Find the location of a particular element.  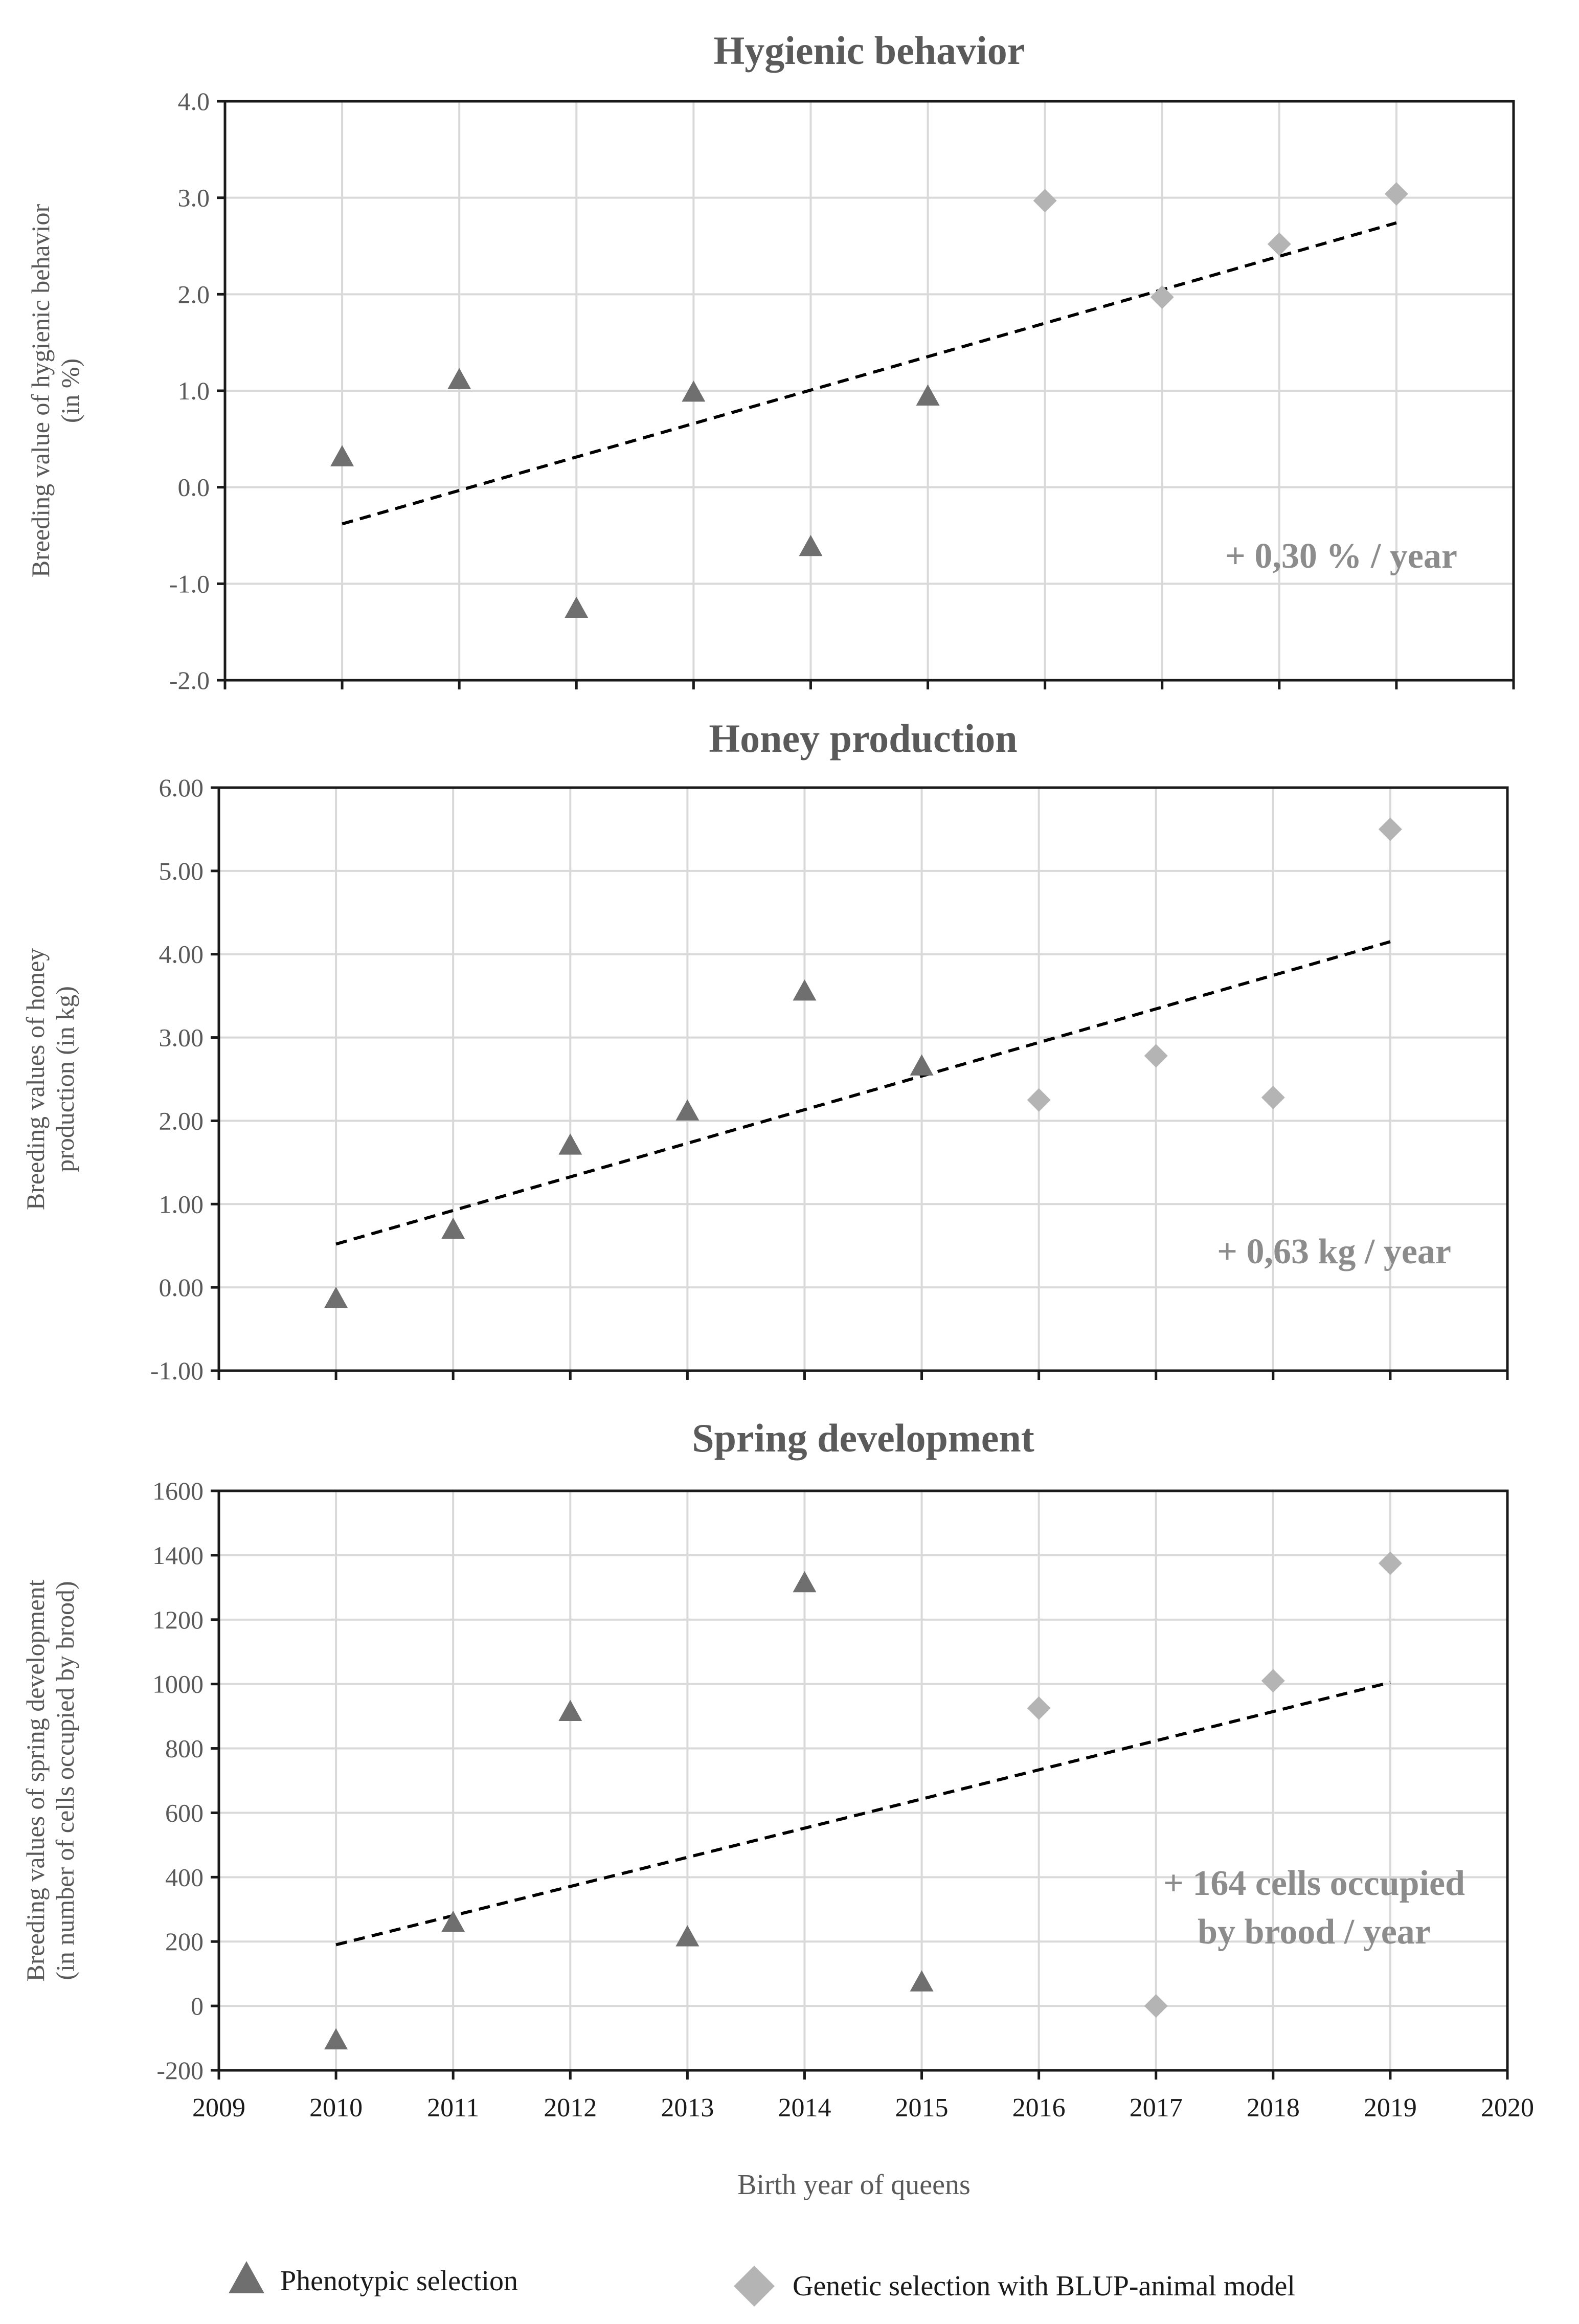

chart-title: Spring development is located at coordinates (863, 1438).